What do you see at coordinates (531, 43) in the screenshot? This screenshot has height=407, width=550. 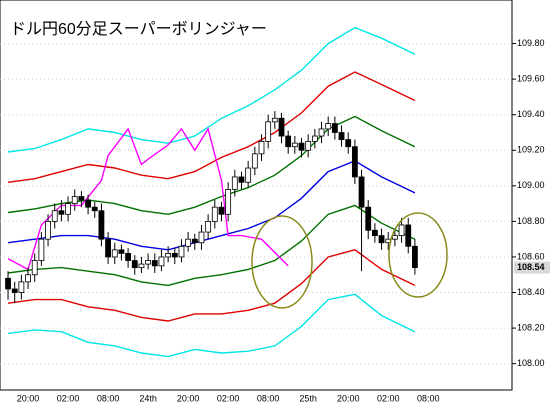 I see `y-tick-label: 109.80` at bounding box center [531, 43].